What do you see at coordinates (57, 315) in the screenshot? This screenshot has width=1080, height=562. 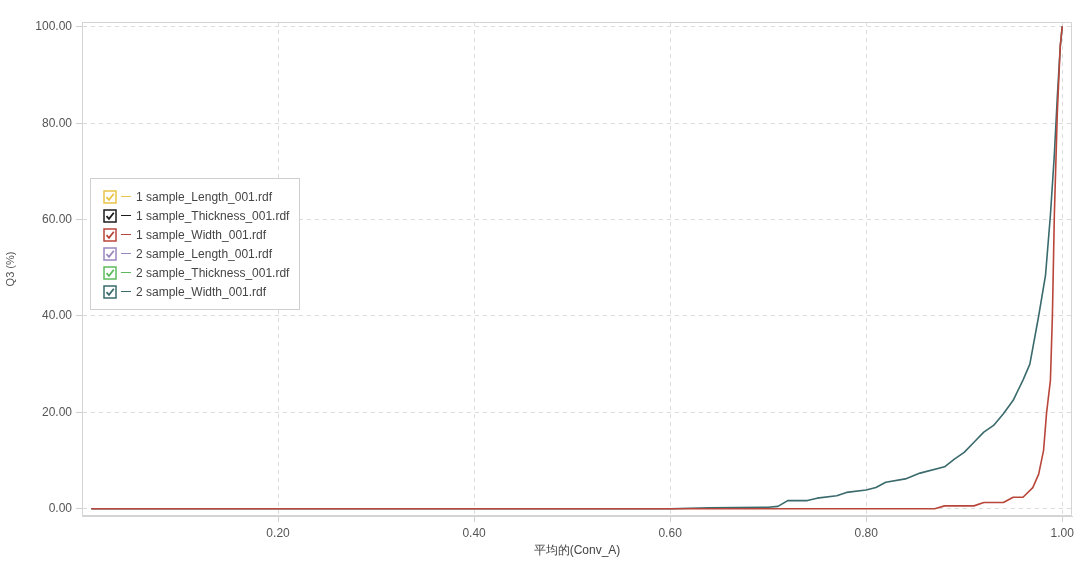 I see `y-tick-label: 40.00` at bounding box center [57, 315].